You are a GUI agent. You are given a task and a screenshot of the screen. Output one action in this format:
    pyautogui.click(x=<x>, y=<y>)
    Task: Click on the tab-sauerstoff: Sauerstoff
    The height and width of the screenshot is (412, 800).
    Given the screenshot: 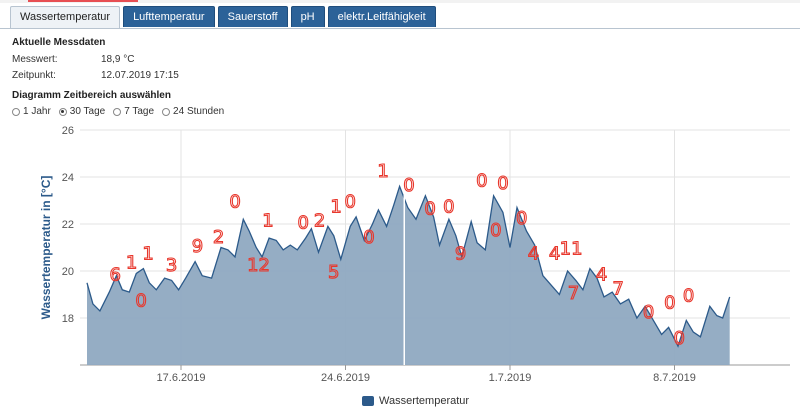 What is the action you would take?
    pyautogui.click(x=252, y=16)
    